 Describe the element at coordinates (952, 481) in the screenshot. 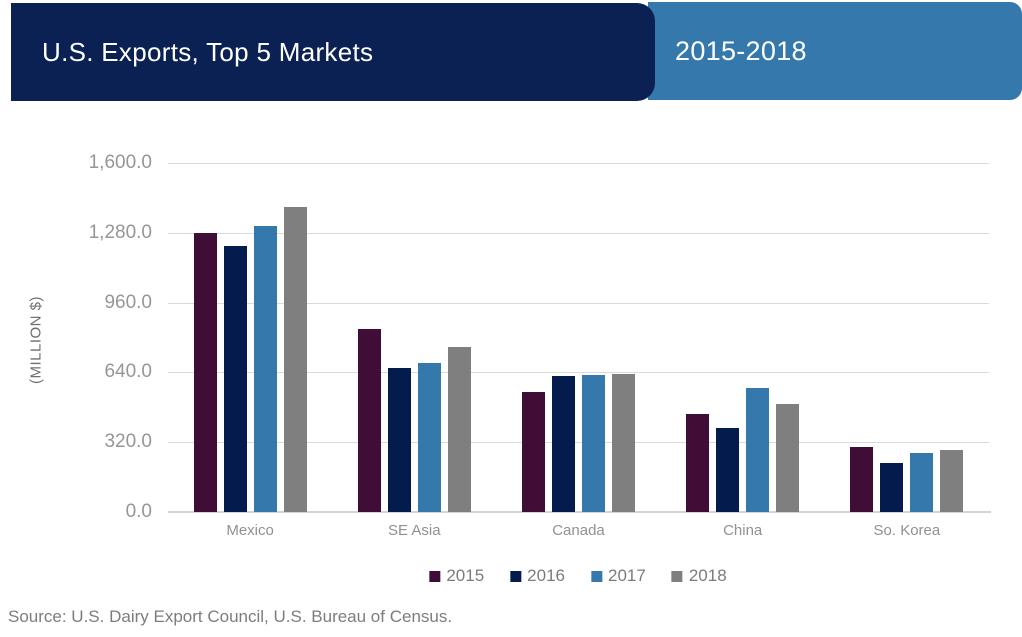

I see `bar-2018-so-korea` at that location.